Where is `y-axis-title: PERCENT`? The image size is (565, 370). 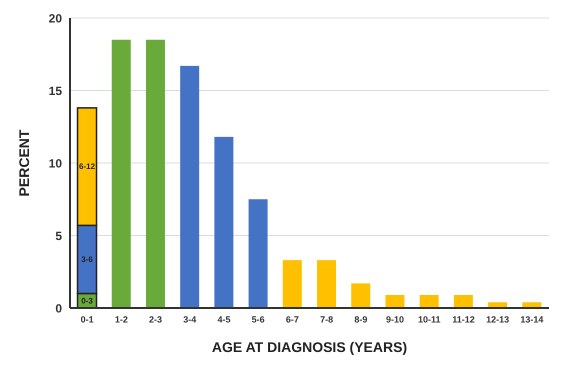 y-axis-title: PERCENT is located at coordinates (24, 162).